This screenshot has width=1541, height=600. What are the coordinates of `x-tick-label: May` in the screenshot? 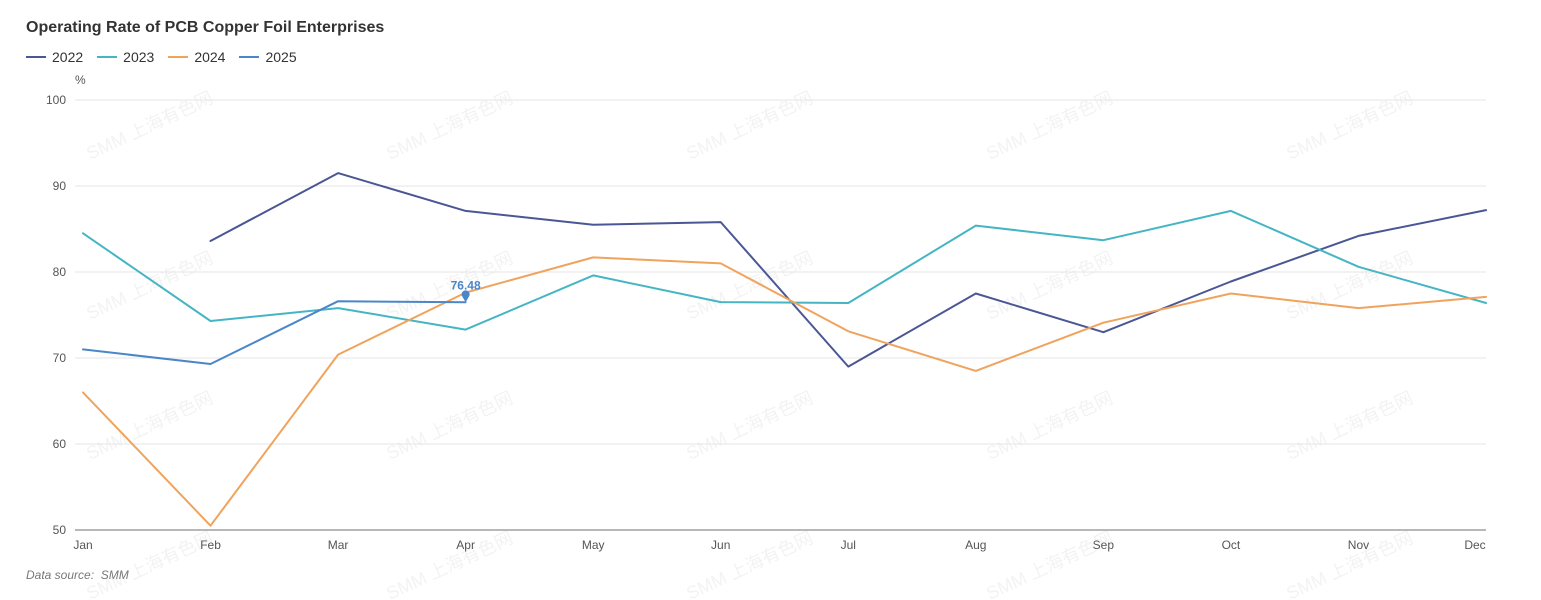 It's located at (593, 545).